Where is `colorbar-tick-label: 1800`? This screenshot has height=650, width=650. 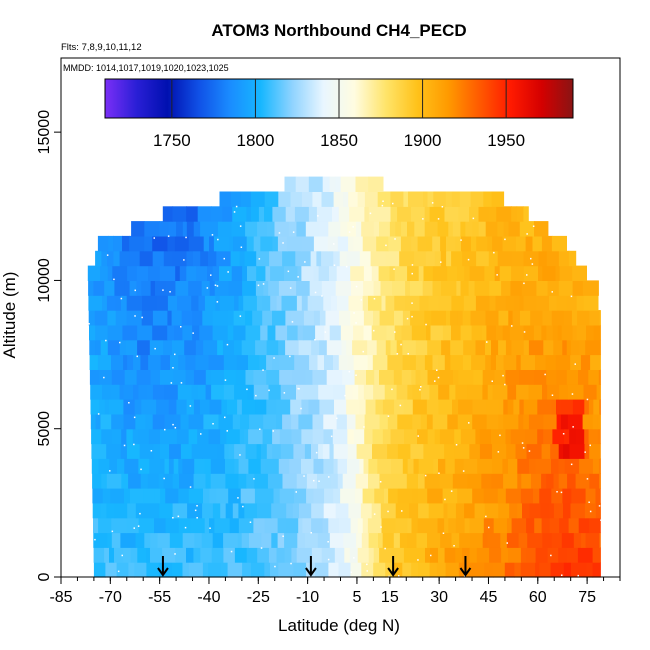 colorbar-tick-label: 1800 is located at coordinates (256, 140).